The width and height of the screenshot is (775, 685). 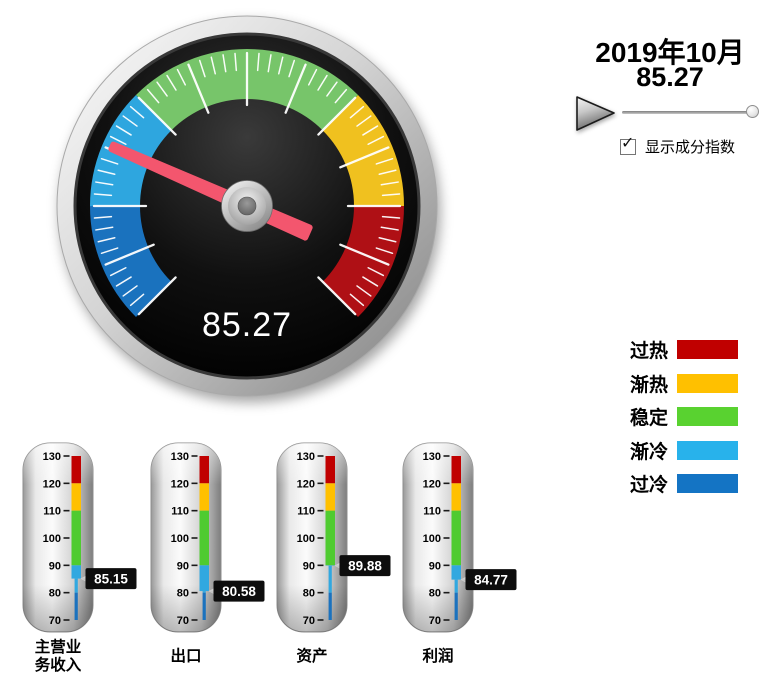 I want to click on tooltip-value: 89.88, so click(x=365, y=565).